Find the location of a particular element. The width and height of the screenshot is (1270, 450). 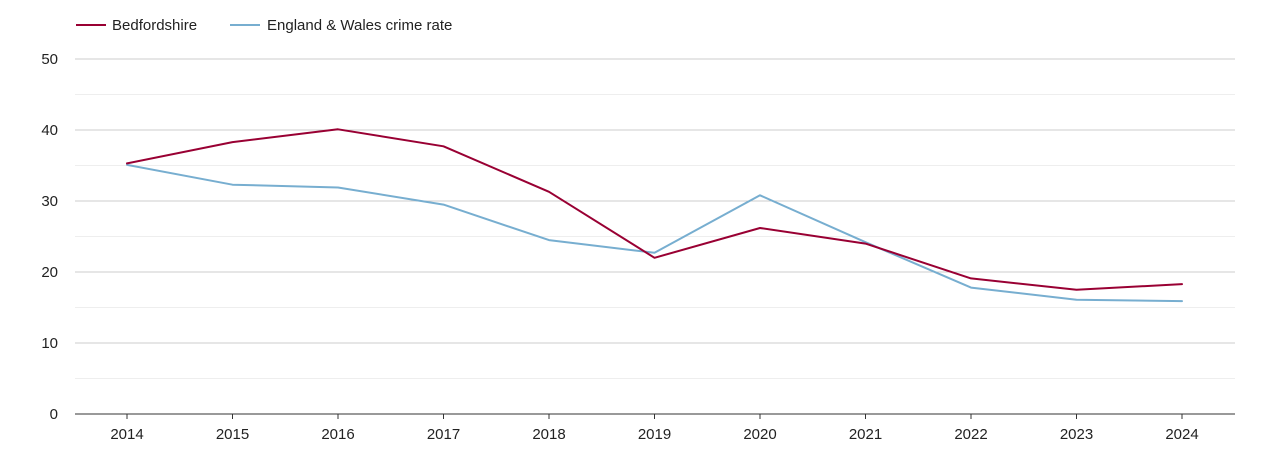

y-tick-label: 10 is located at coordinates (49, 343).